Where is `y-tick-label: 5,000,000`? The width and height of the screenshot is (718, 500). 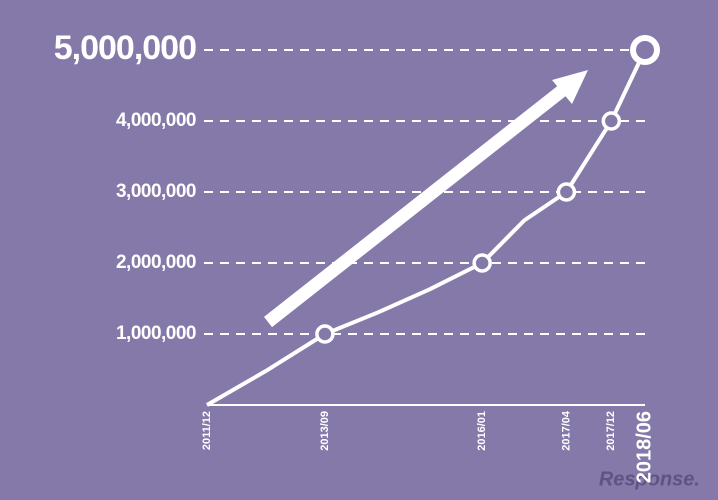 y-tick-label: 5,000,000 is located at coordinates (125, 48).